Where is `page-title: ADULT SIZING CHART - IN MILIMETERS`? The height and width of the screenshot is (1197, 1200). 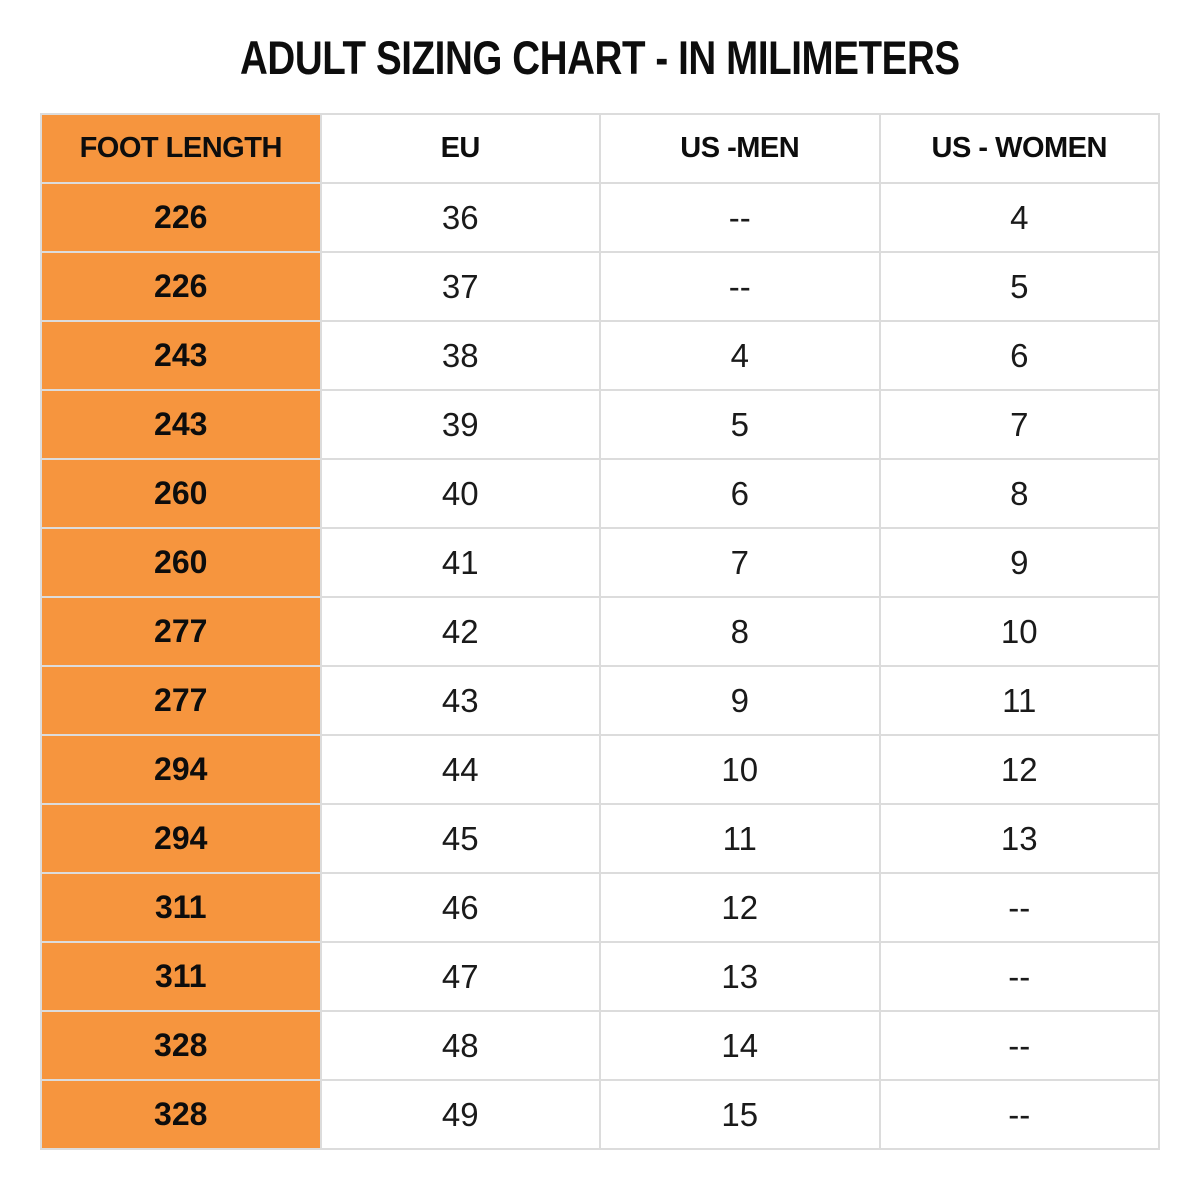
page-title: ADULT SIZING CHART - IN MILIMETERS is located at coordinates (600, 57).